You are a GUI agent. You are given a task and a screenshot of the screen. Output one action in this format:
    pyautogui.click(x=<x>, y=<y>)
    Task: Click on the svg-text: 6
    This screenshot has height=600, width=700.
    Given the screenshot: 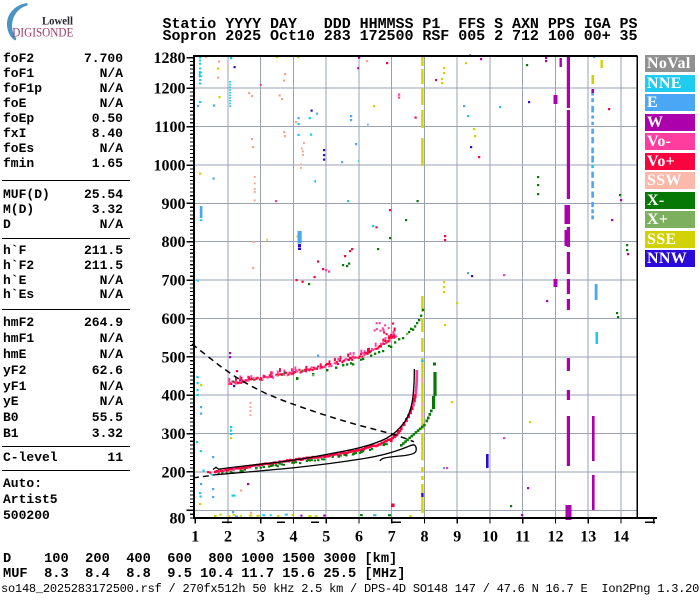 What is the action you would take?
    pyautogui.click(x=359, y=537)
    